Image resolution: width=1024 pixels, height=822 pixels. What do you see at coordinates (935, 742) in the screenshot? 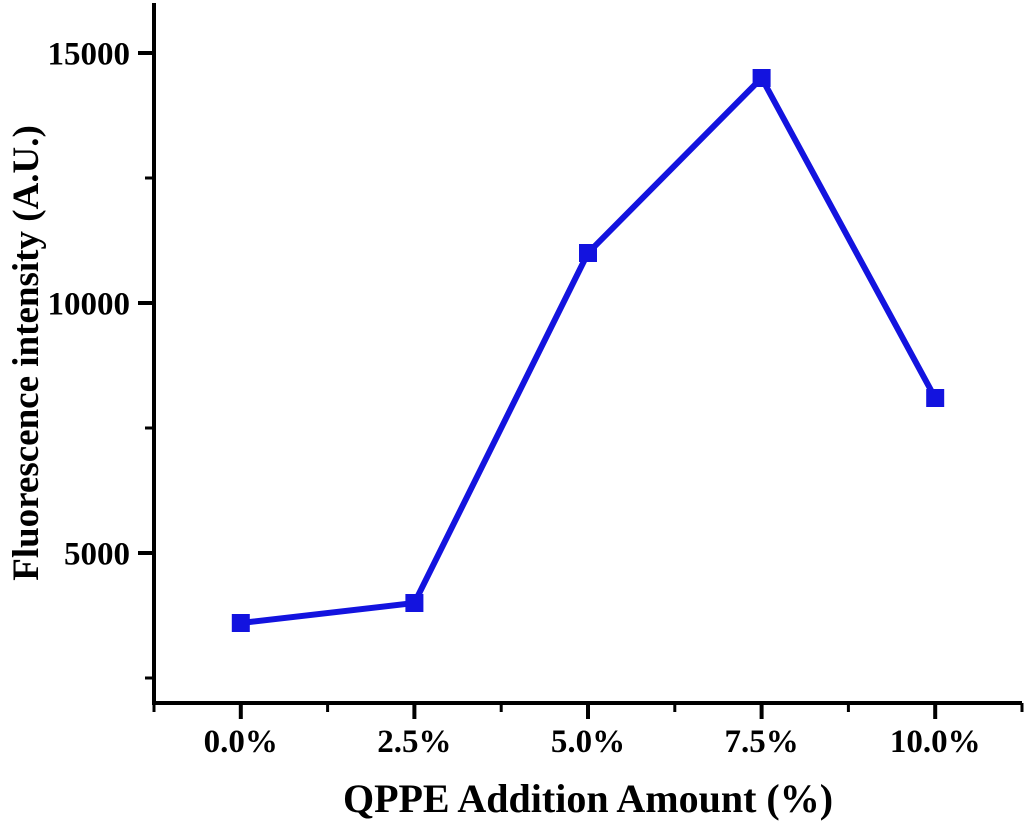
I see `x-tick-label: 10.0%` at bounding box center [935, 742].